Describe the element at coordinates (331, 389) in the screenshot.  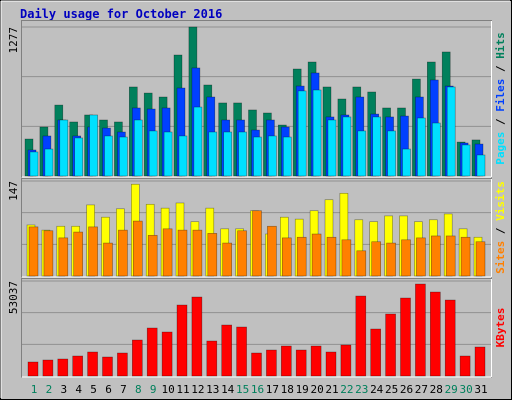
I see `x-tick-label: 21` at that location.